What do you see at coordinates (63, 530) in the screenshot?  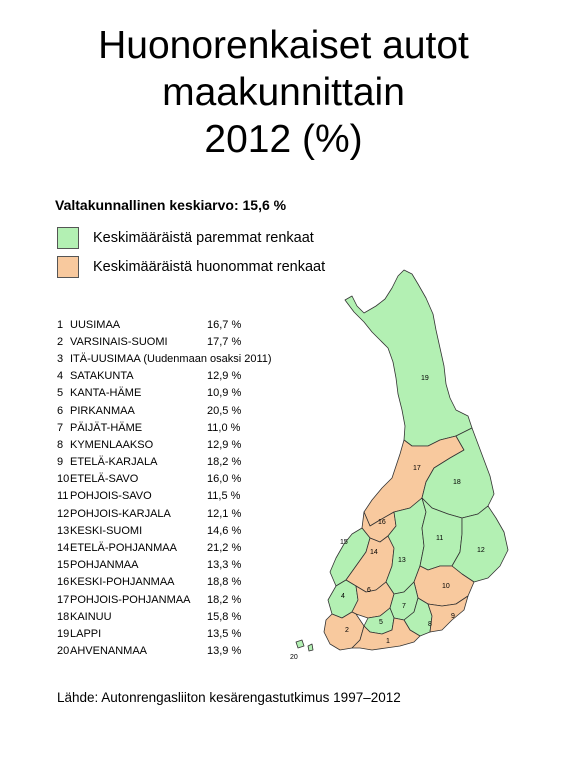 I see `region-number: 13` at bounding box center [63, 530].